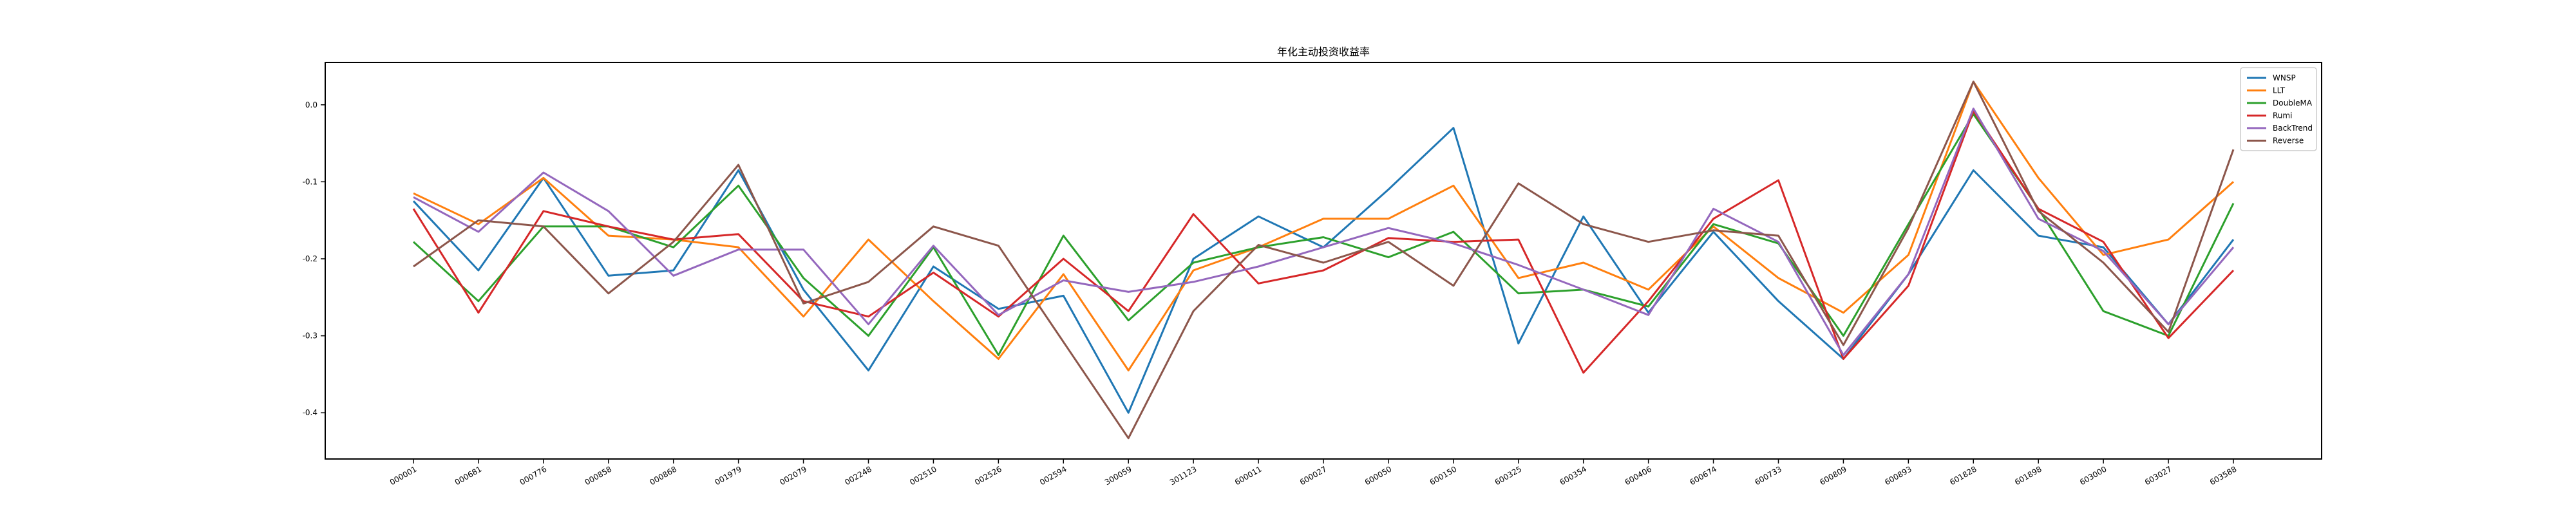 The image size is (2576, 515). What do you see at coordinates (2293, 103) in the screenshot?
I see `legend-label: DoubleMA` at bounding box center [2293, 103].